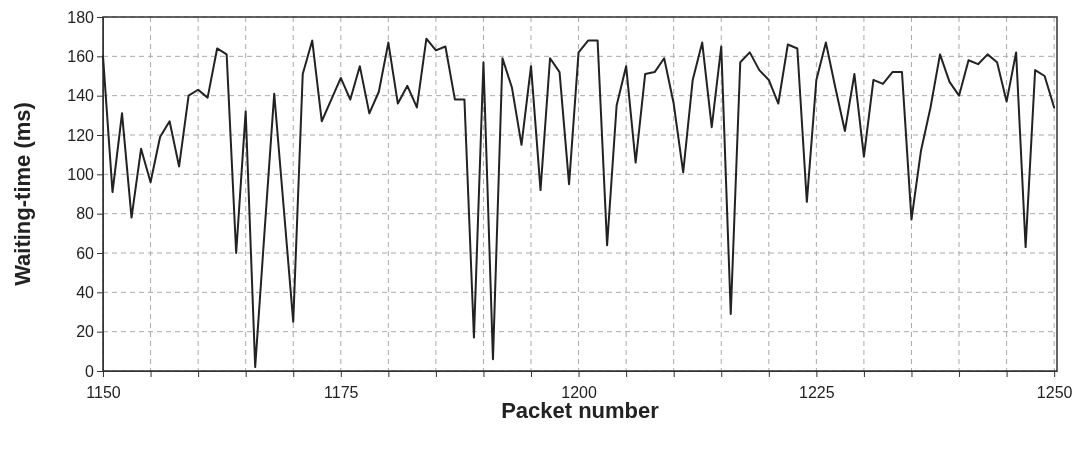 Image resolution: width=1084 pixels, height=456 pixels. What do you see at coordinates (81, 56) in the screenshot?
I see `y-tick-label: 160` at bounding box center [81, 56].